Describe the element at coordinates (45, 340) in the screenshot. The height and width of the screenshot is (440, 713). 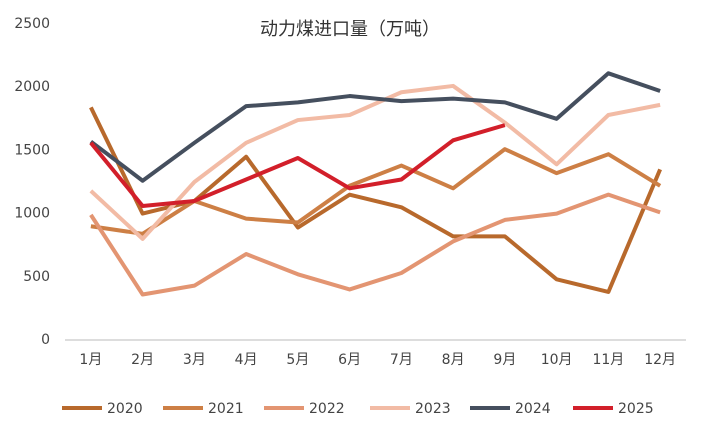
I see `y-tick-label: 0` at that location.